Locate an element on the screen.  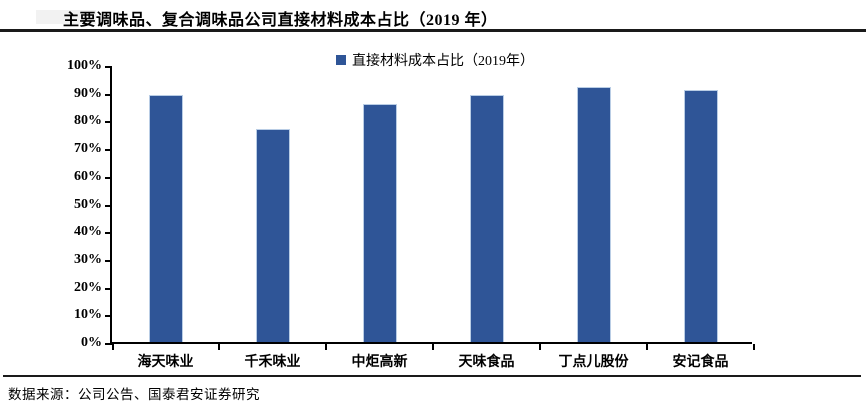
chart-title: 主要调味品、复合调味品公司直接材料成本占比（2019 年） is located at coordinates (280, 20).